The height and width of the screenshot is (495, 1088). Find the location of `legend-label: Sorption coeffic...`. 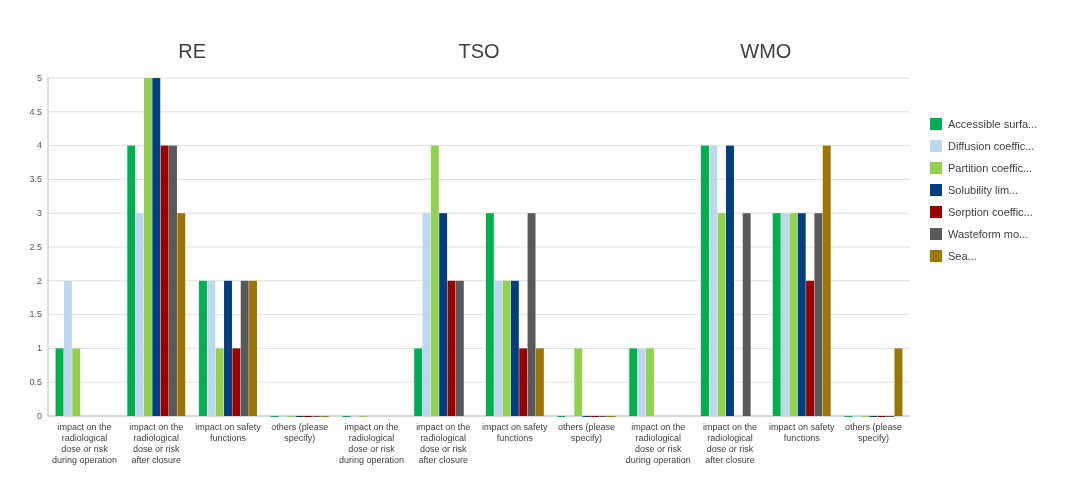

legend-label: Sorption coeffic... is located at coordinates (990, 211).